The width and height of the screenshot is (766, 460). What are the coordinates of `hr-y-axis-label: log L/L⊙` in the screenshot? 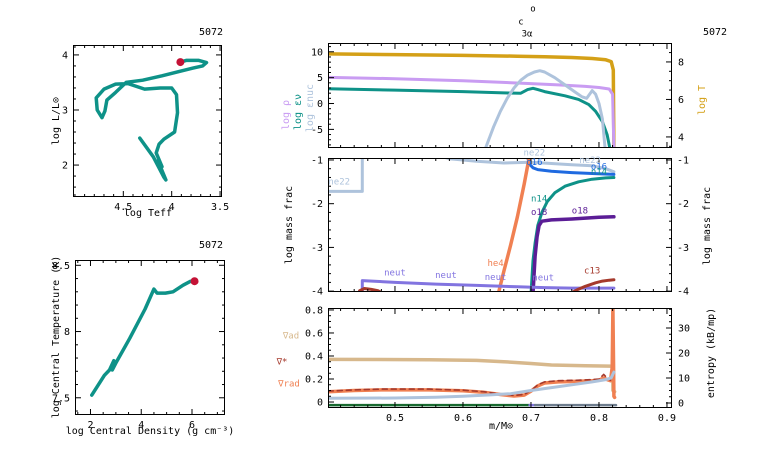 It's located at (56, 121).